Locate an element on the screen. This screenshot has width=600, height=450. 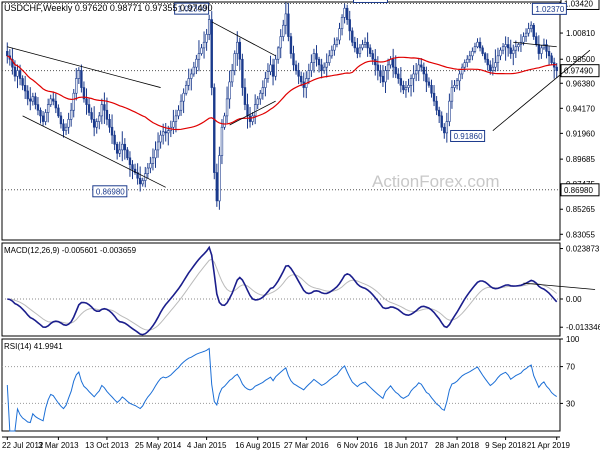
price-label: 0.86980 is located at coordinates (110, 191).